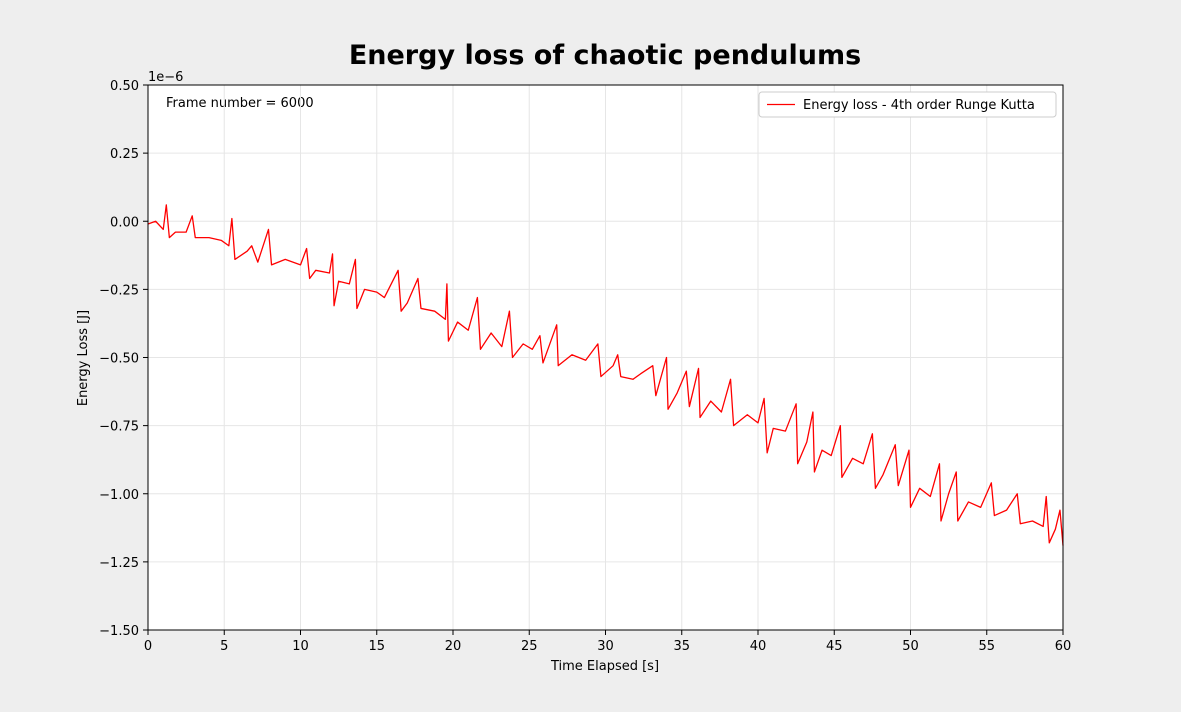 This screenshot has height=712, width=1181. I want to click on x-tick-label: 45, so click(834, 646).